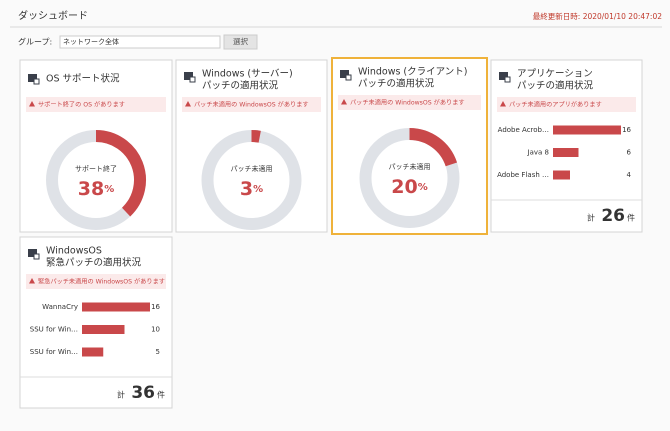  Describe the element at coordinates (597, 16) in the screenshot. I see `updated-time: 最終更新日時: 2020/01/10 20:47:02` at that location.